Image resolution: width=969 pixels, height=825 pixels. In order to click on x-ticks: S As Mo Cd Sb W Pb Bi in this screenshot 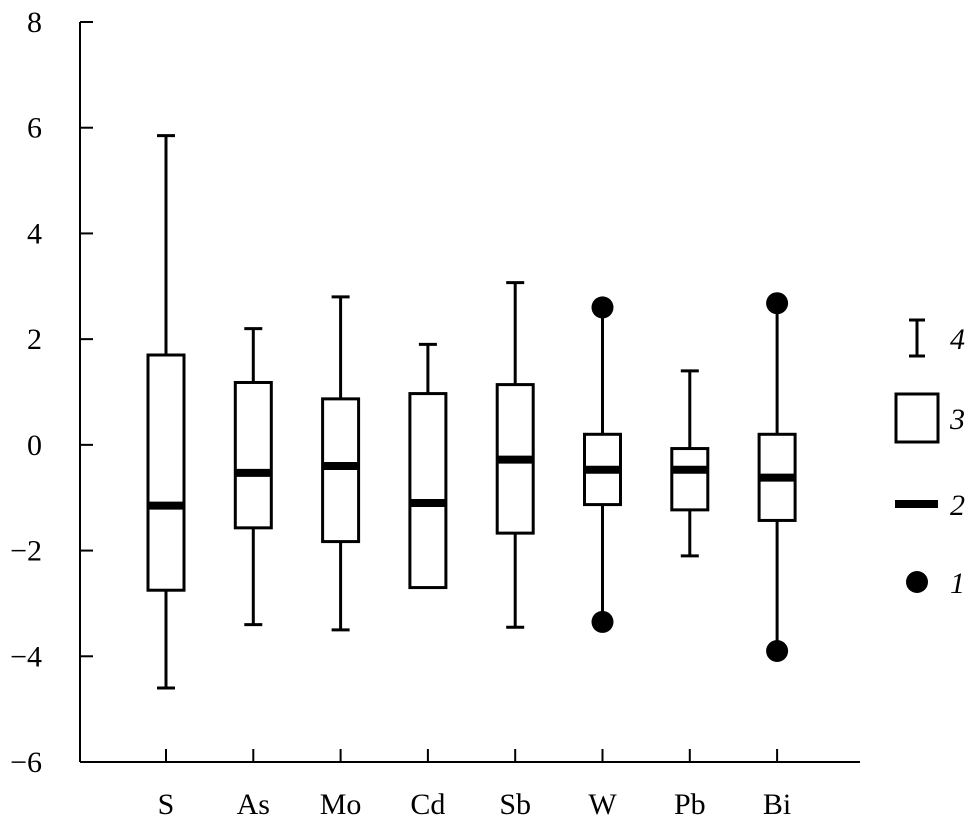, I will do `click(474, 785)`.